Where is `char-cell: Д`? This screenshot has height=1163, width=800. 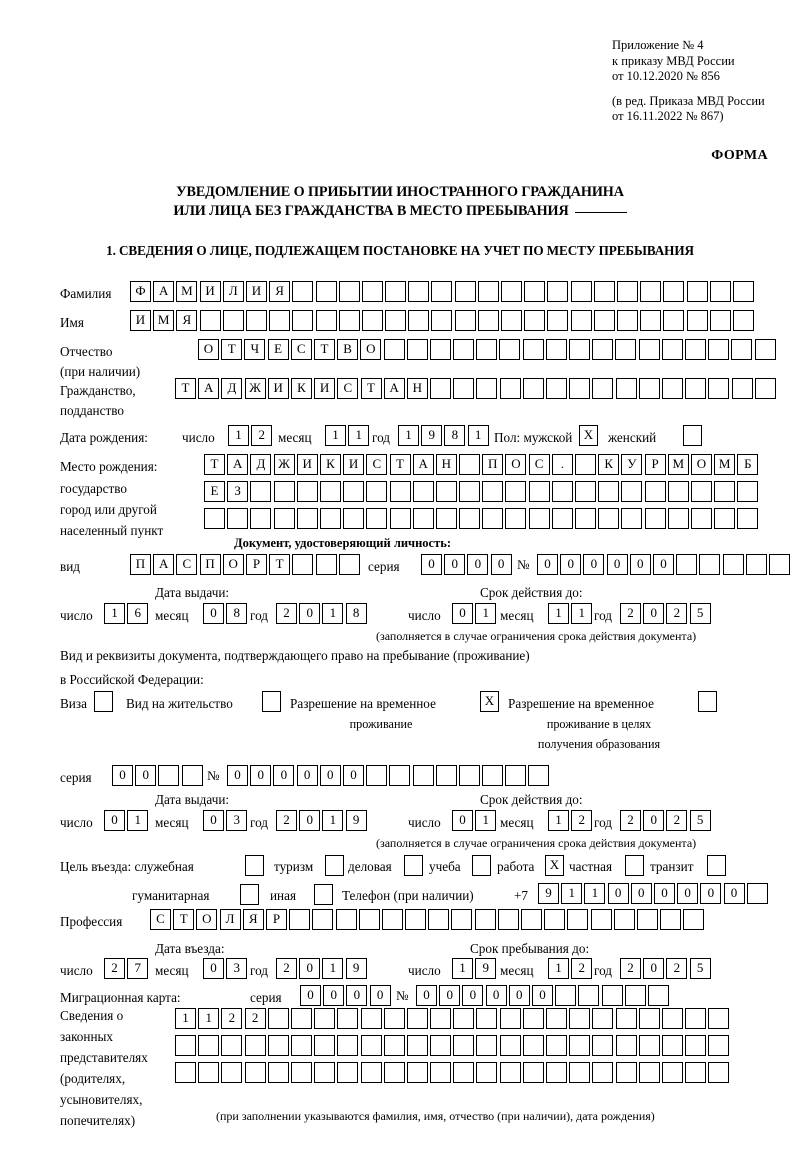 char-cell: Д is located at coordinates (232, 388).